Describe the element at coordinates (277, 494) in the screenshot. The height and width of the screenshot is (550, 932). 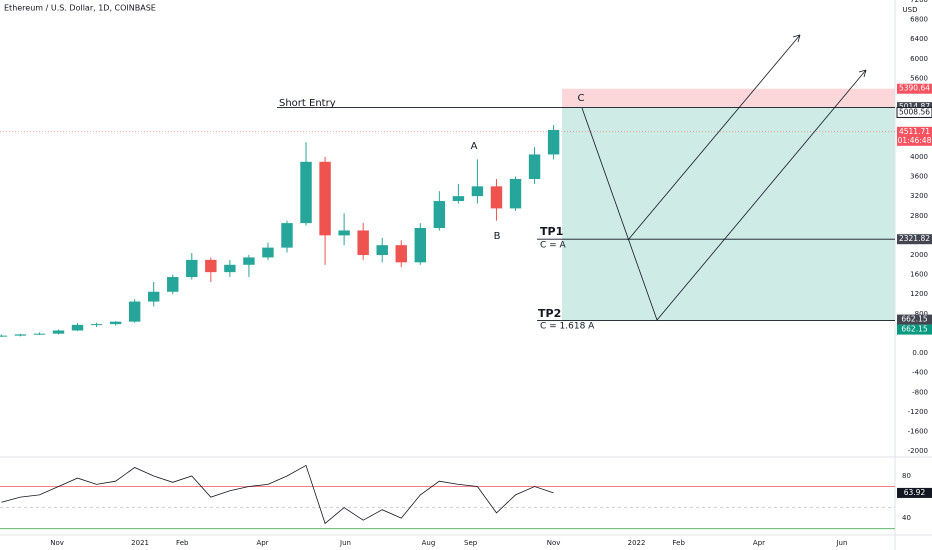
I see `rsi-line` at that location.